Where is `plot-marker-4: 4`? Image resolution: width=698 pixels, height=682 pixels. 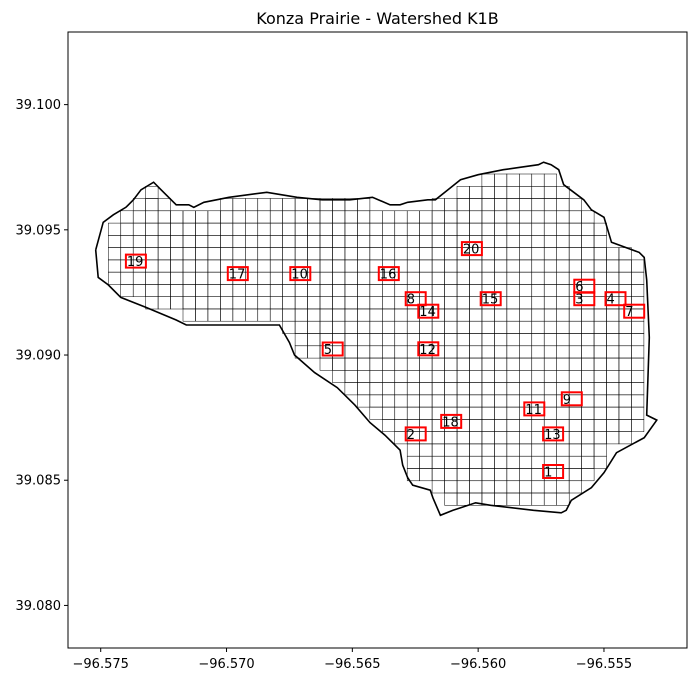
plot-marker-4: 4 is located at coordinates (615, 299).